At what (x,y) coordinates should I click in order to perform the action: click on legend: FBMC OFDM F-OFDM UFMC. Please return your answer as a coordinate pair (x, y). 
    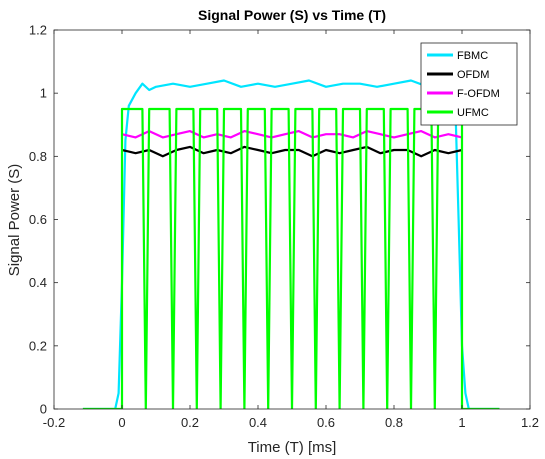
    Looking at the image, I should click on (469, 84).